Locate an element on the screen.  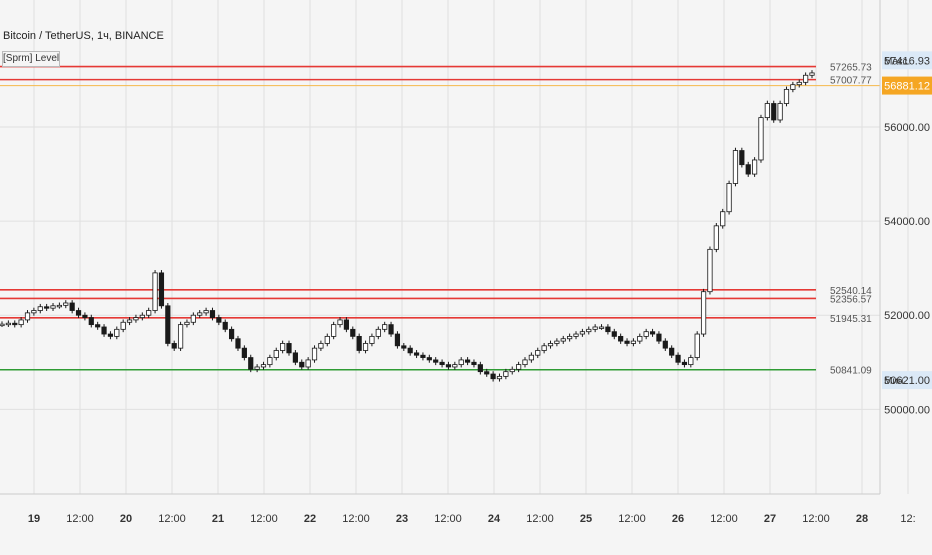
time-tick-label: 26 is located at coordinates (678, 519).